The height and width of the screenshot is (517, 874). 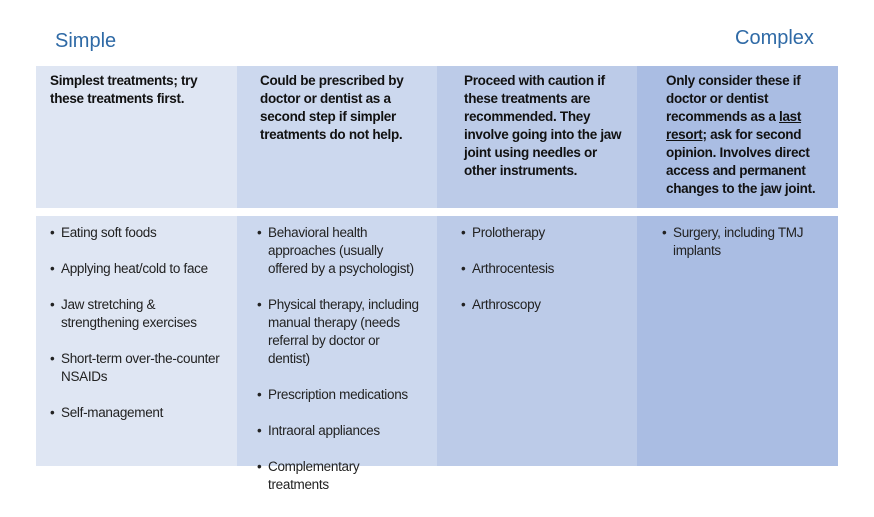 I want to click on treatment-item: Eating soft foods, so click(x=136, y=233).